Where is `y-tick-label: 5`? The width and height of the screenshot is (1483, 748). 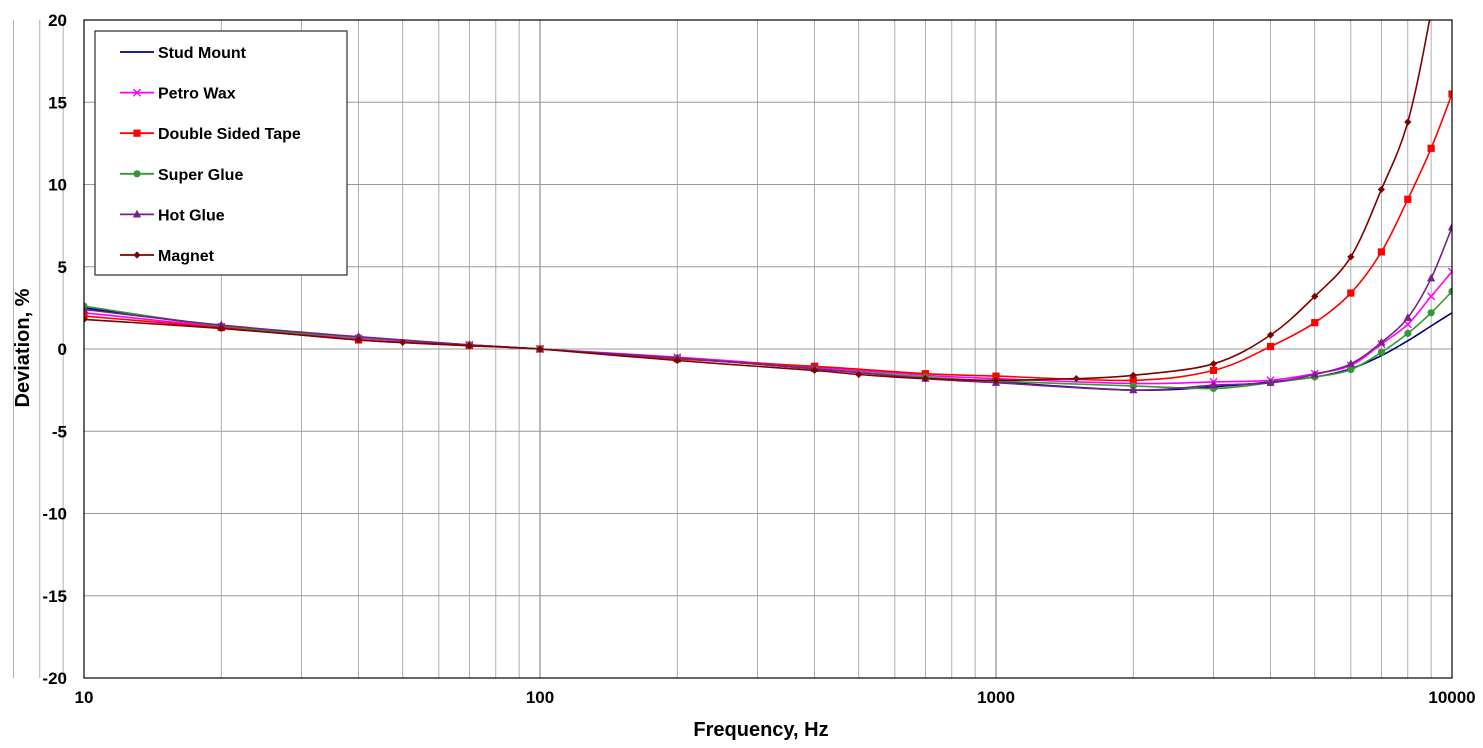
y-tick-label: 5 is located at coordinates (62, 267).